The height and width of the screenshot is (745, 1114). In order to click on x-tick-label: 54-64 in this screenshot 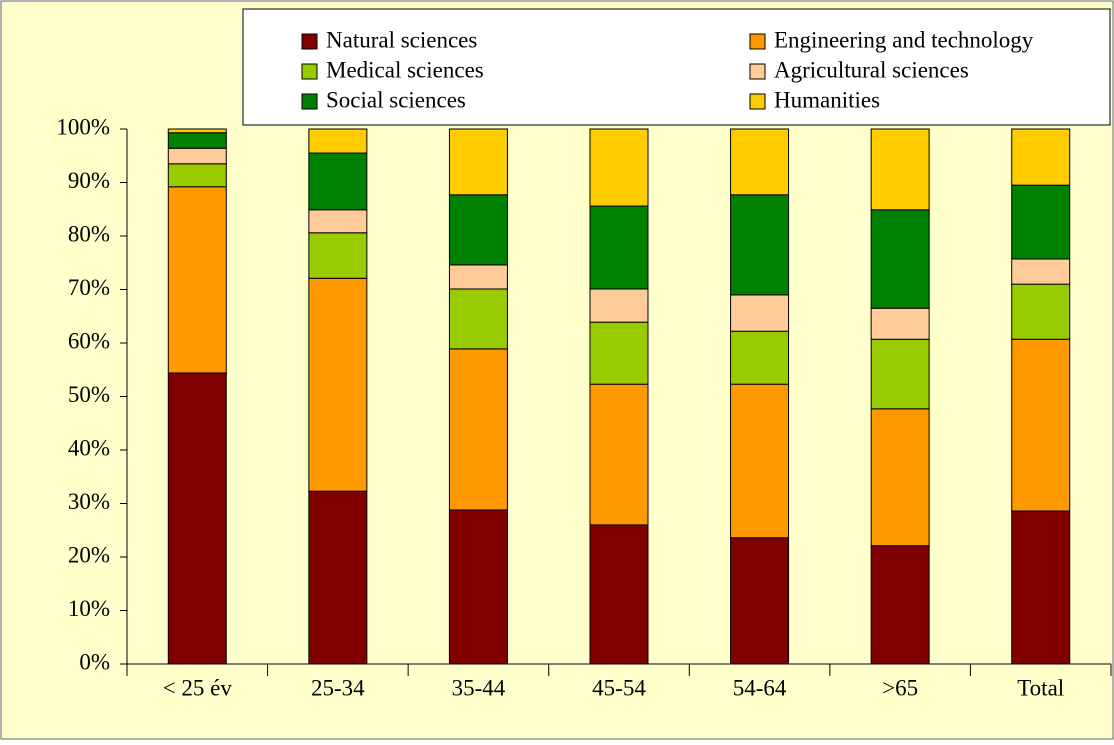, I will do `click(760, 687)`.